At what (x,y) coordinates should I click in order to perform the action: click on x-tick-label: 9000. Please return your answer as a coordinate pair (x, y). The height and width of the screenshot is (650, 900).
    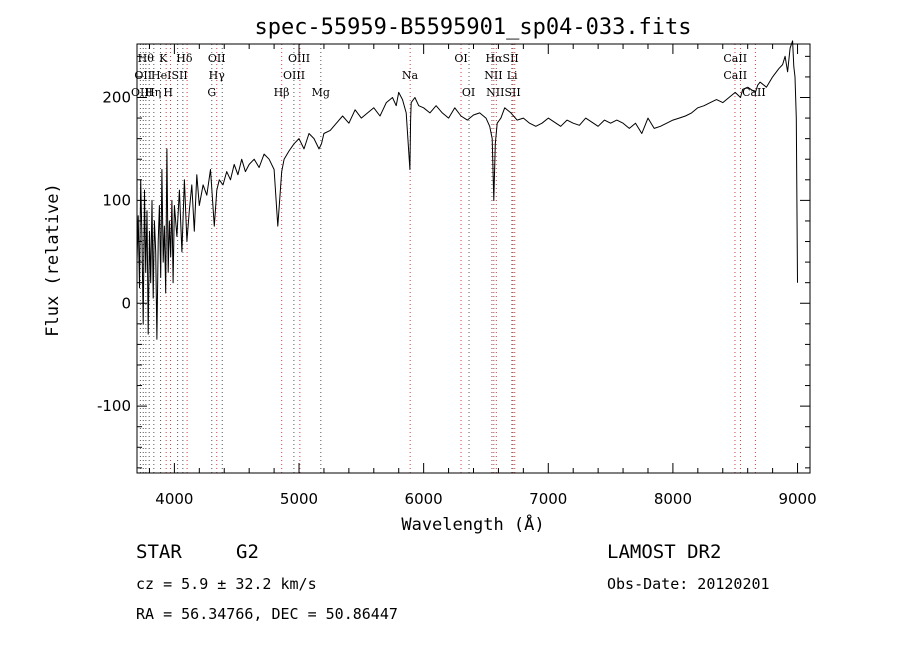
    Looking at the image, I should click on (797, 499).